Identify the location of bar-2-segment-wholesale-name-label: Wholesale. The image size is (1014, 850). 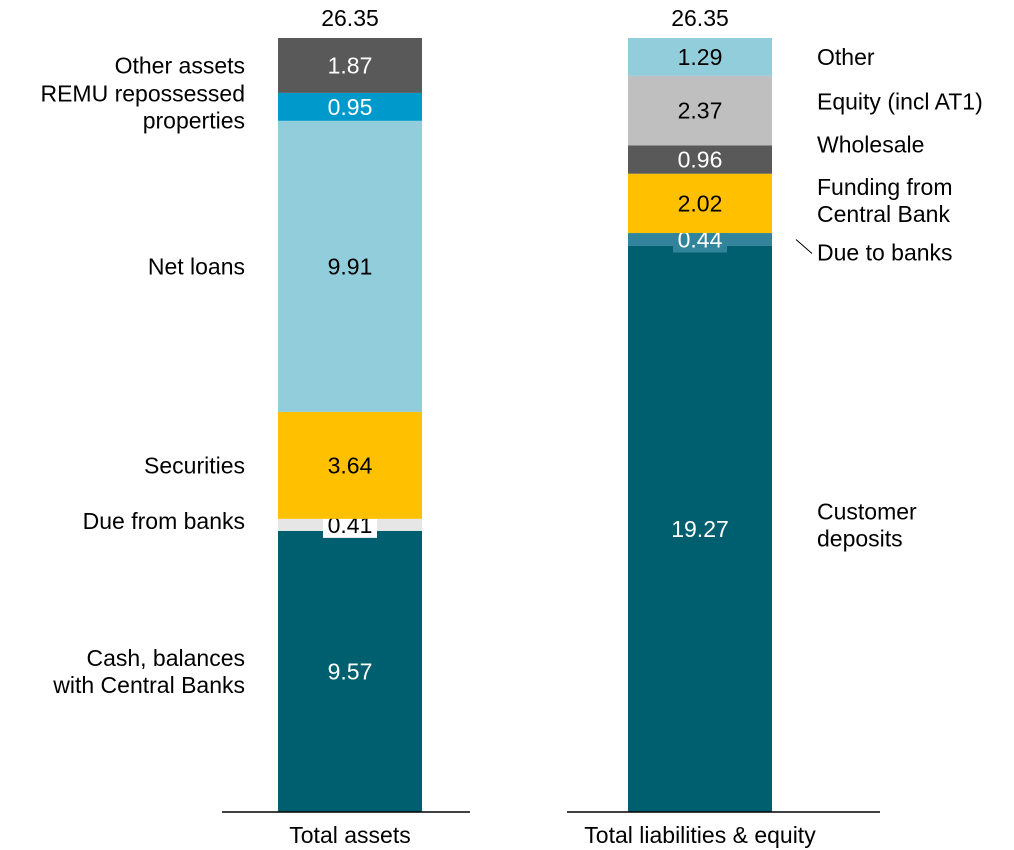
(870, 145).